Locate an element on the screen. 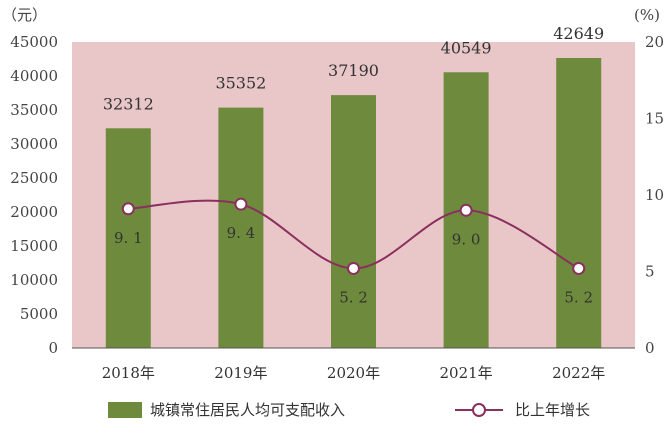 The height and width of the screenshot is (431, 670). x-tick-label: 2021年 is located at coordinates (466, 373).